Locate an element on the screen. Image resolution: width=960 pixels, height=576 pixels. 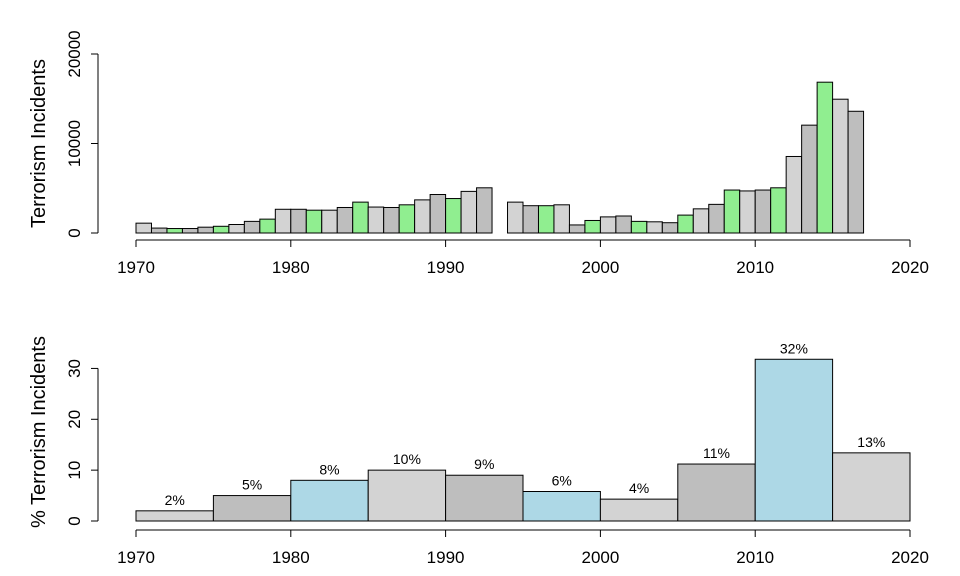
bar-1978 is located at coordinates (267, 226).